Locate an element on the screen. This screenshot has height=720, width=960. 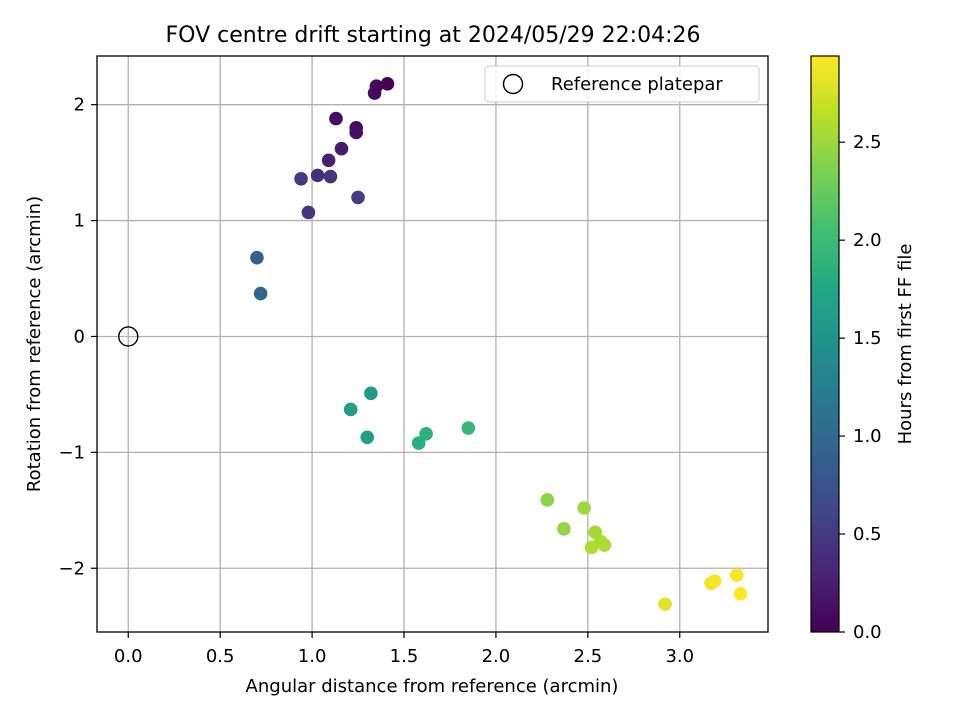
colorbar-tick-label-3: 1.5 is located at coordinates (867, 338).